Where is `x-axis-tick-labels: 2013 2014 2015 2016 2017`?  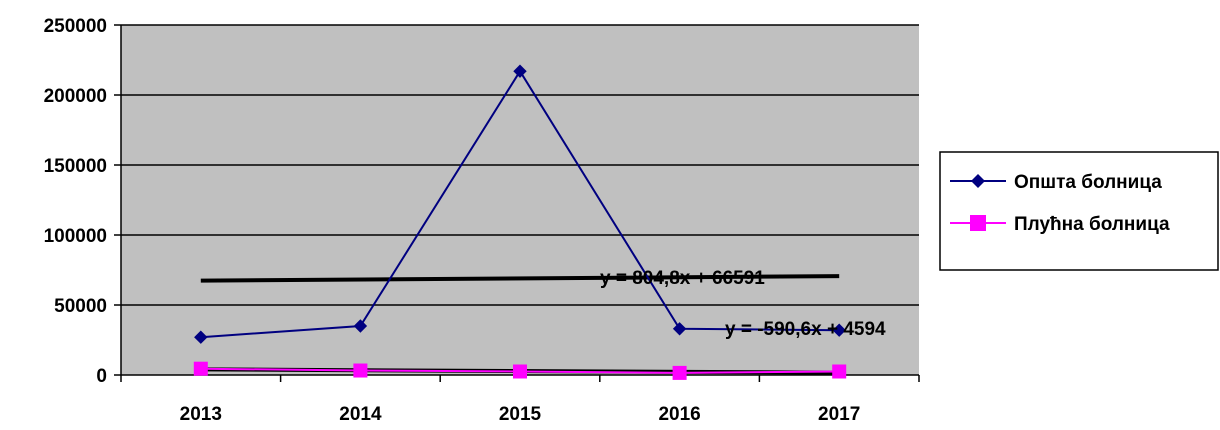 x-axis-tick-labels: 2013 2014 2015 2016 2017 is located at coordinates (520, 414).